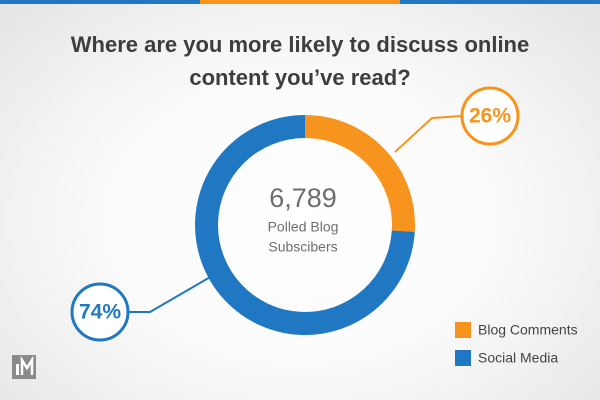 The width and height of the screenshot is (600, 400). What do you see at coordinates (303, 198) in the screenshot?
I see `center-total: 6,789` at bounding box center [303, 198].